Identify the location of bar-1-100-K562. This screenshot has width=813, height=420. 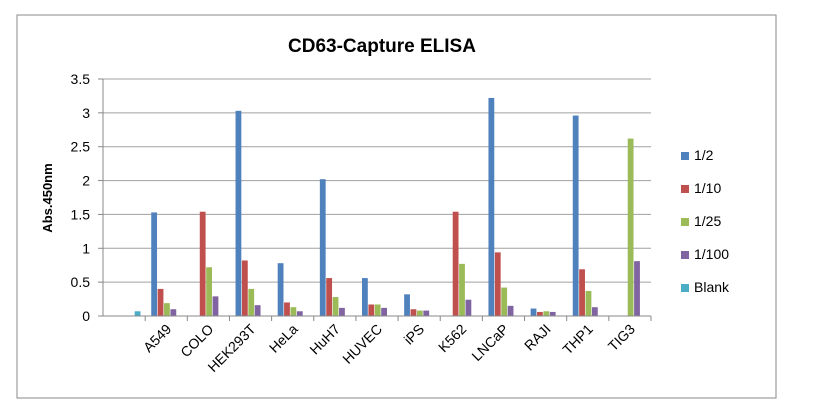
(468, 307).